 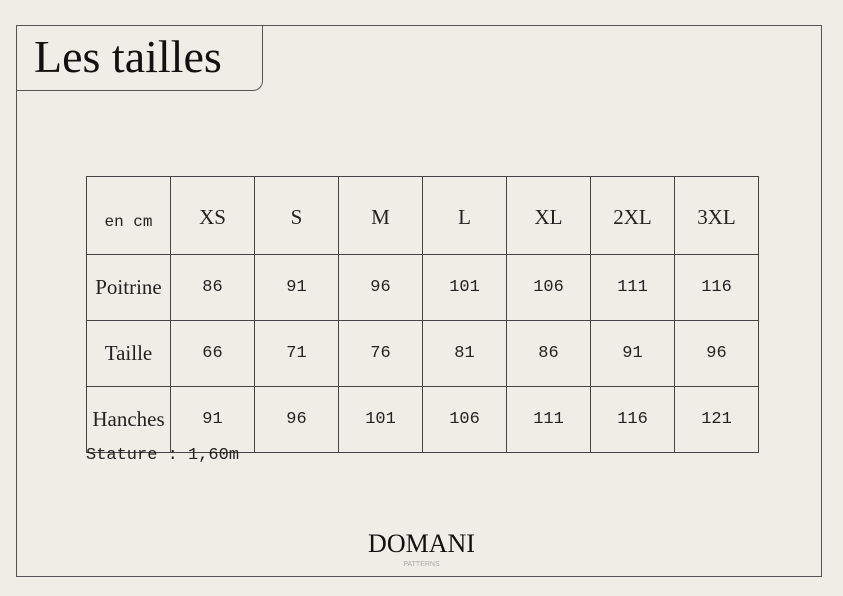 What do you see at coordinates (128, 287) in the screenshot?
I see `row-label: Poitrine` at bounding box center [128, 287].